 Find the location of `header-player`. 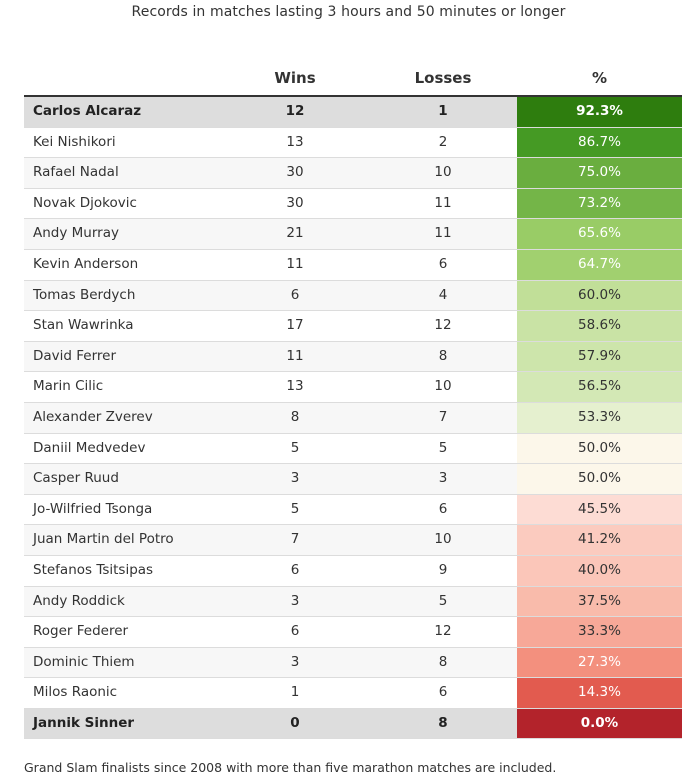

header-player is located at coordinates (134, 78).